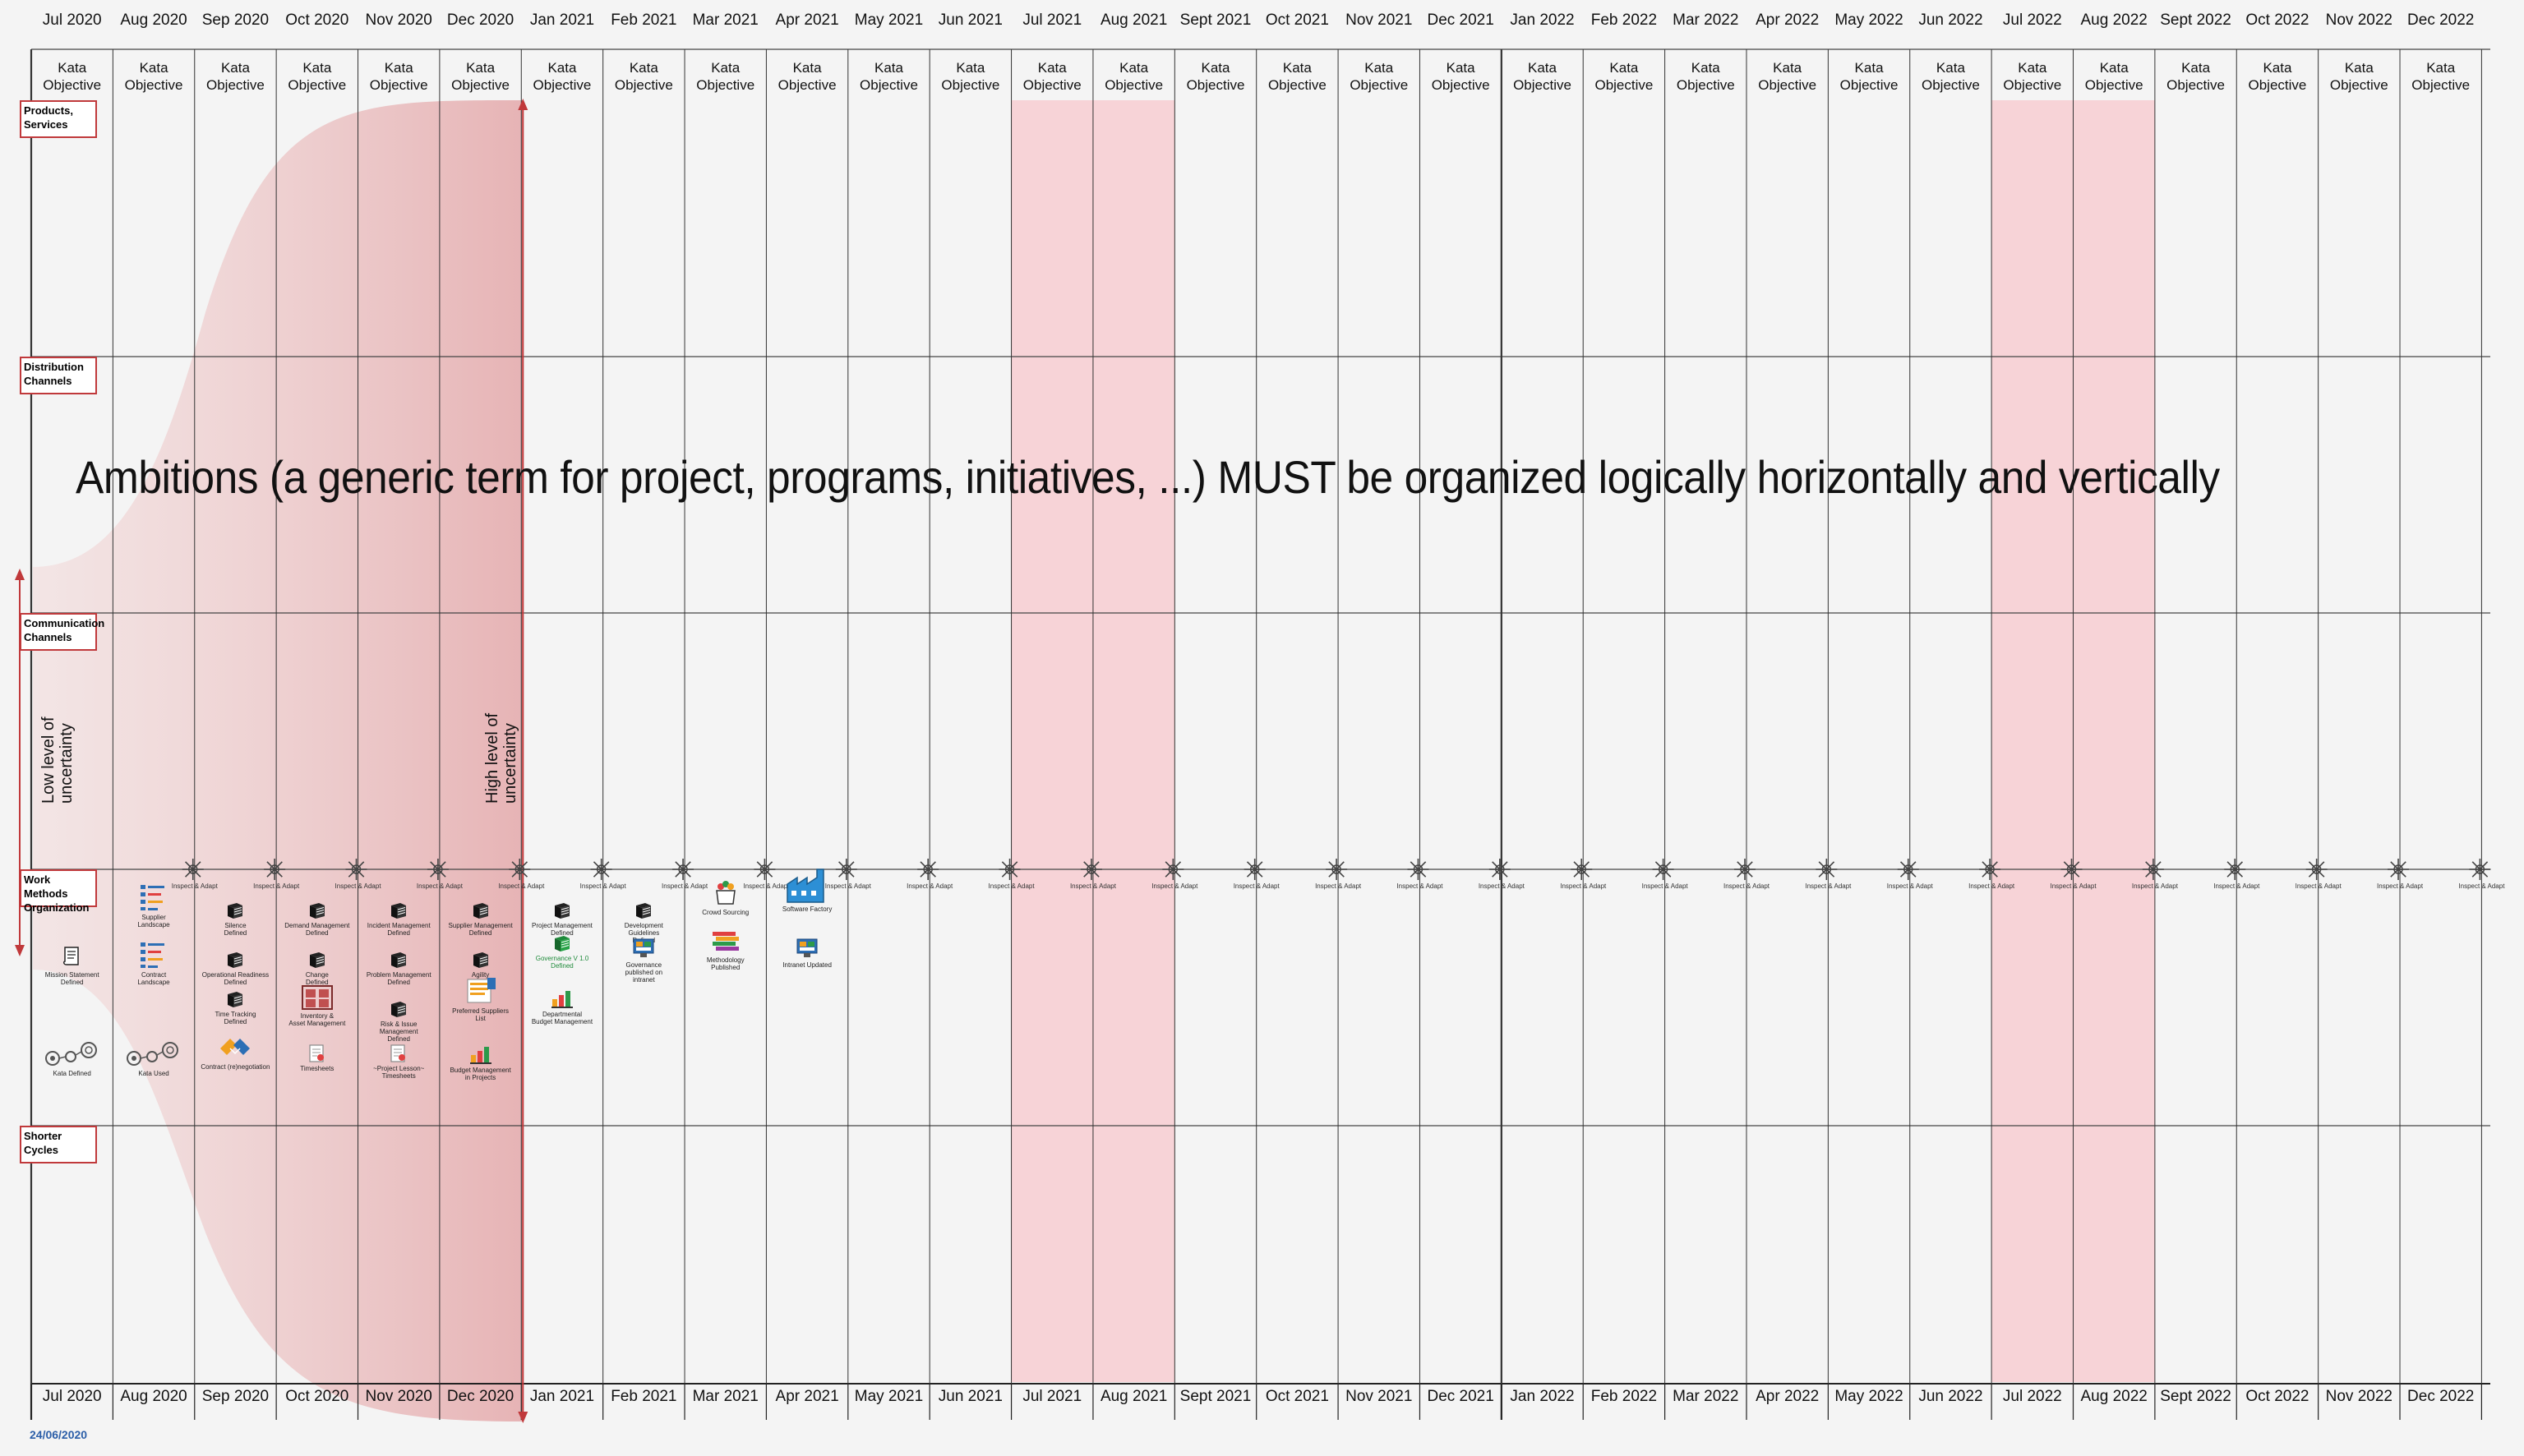  I want to click on milestone-label: Operational Readiness Defined, so click(236, 978).